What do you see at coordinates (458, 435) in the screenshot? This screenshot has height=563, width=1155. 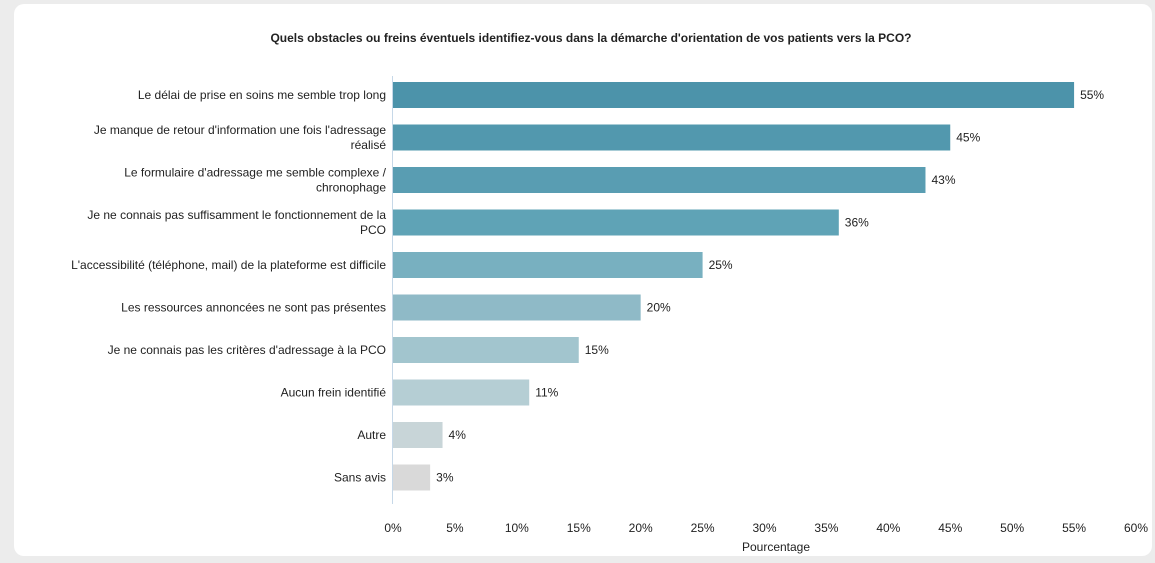 I see `data-label-9: 4%` at bounding box center [458, 435].